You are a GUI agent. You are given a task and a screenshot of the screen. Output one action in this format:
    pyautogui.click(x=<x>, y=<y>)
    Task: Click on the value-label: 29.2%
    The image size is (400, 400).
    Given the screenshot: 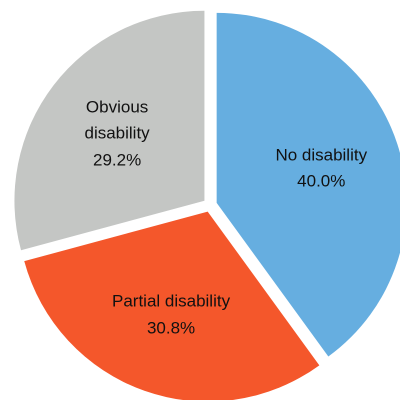 What is the action you would take?
    pyautogui.click(x=117, y=160)
    